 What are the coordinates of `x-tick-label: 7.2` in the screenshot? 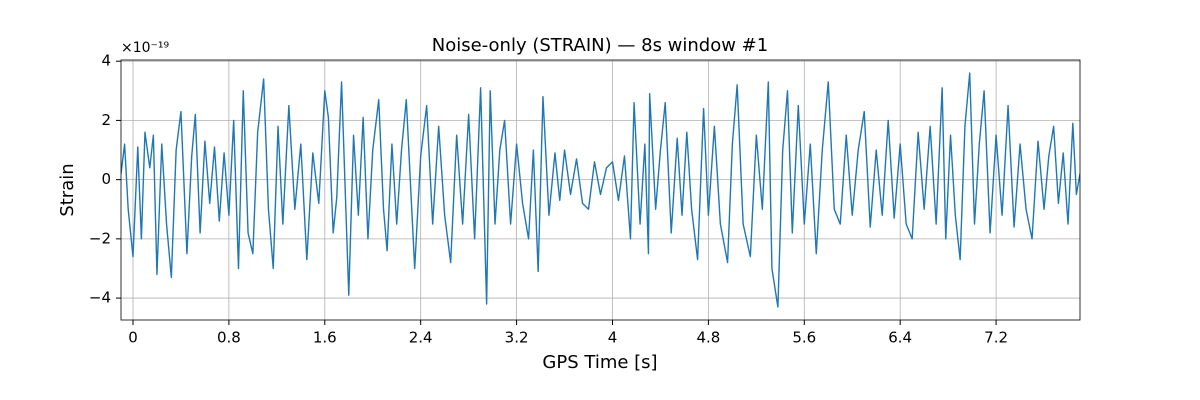 It's located at (996, 338).